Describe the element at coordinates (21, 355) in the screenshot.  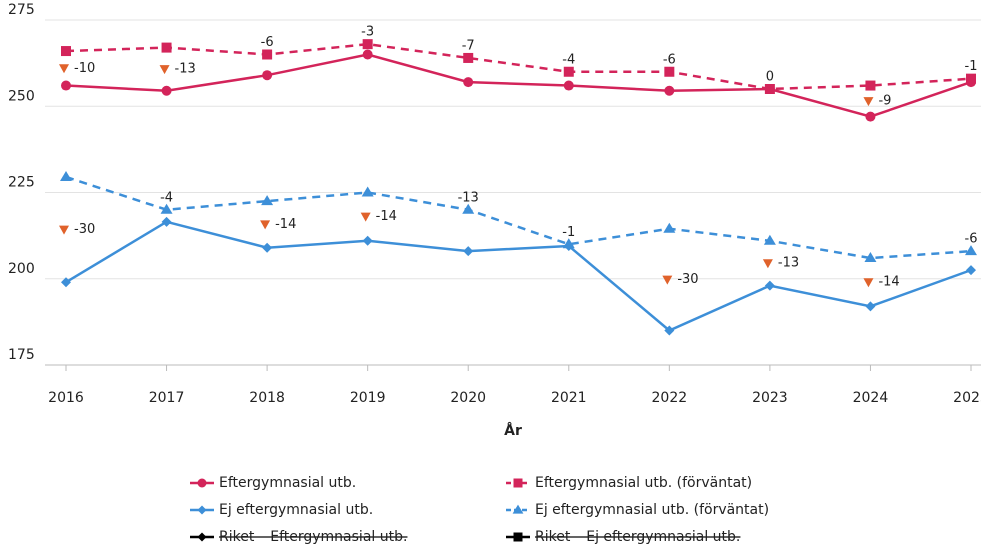
I see `y-tick-label: 175` at that location.